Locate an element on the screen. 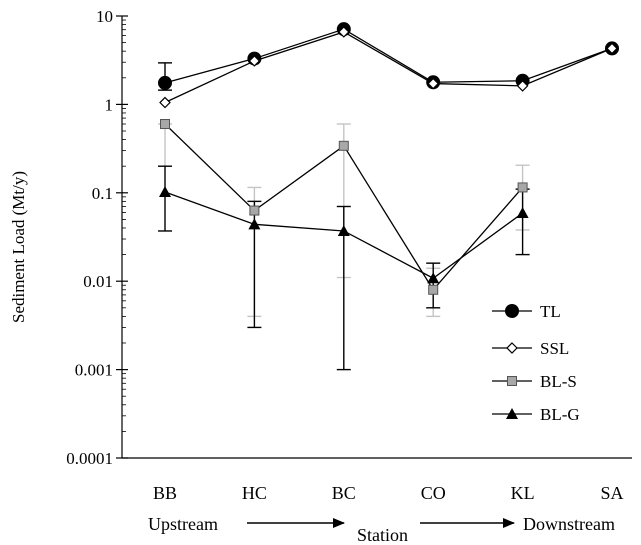 The image size is (641, 545). y-tick-label: 0.1 is located at coordinates (102, 193).